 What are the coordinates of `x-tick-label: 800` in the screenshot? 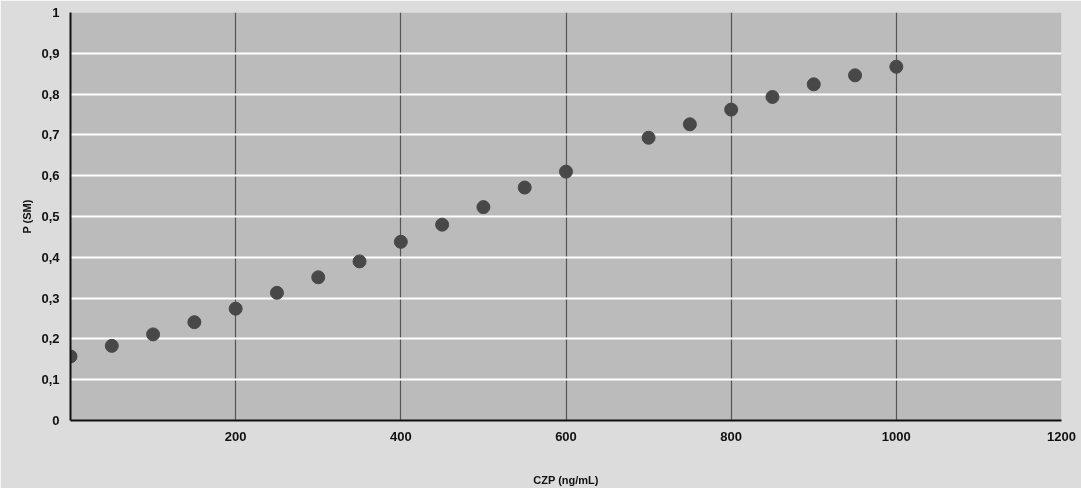 It's located at (731, 436).